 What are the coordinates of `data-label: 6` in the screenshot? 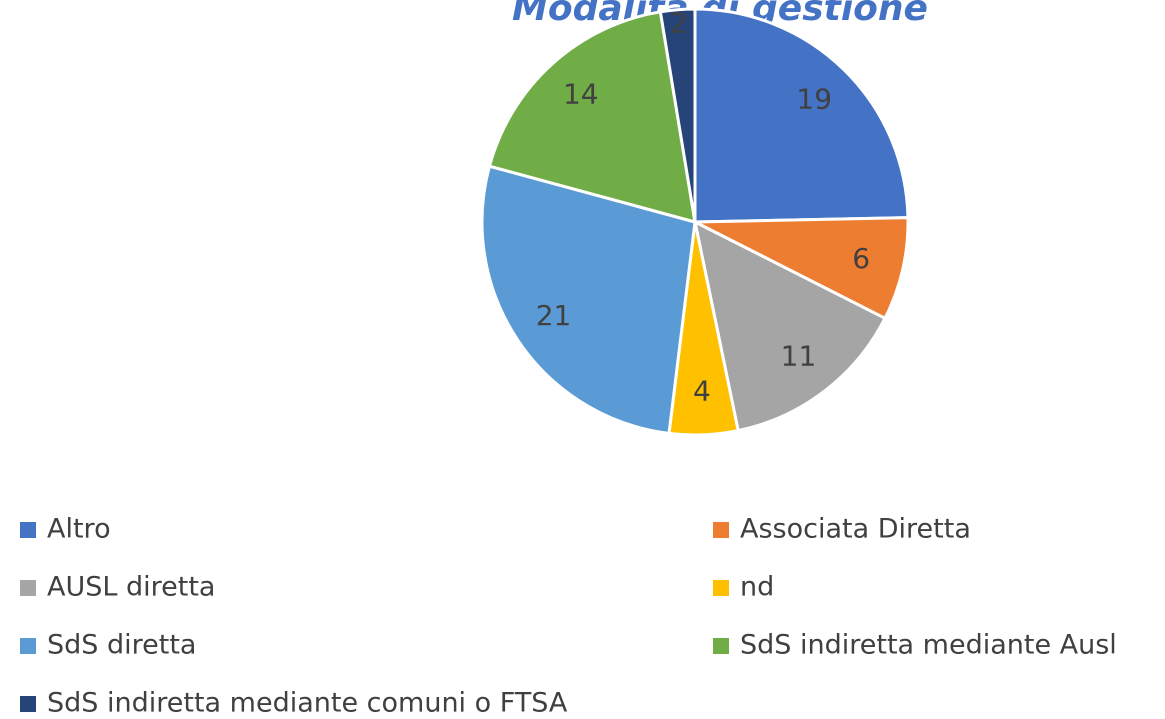 It's located at (861, 258).